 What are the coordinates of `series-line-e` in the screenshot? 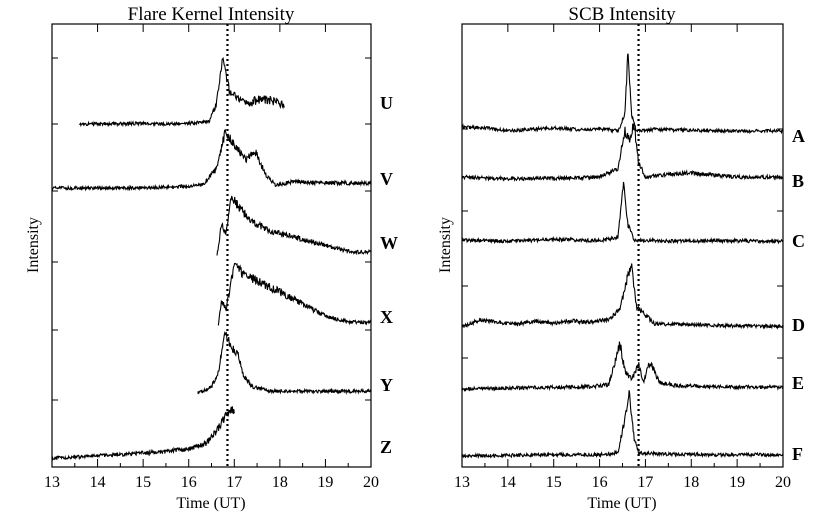 It's located at (622, 367).